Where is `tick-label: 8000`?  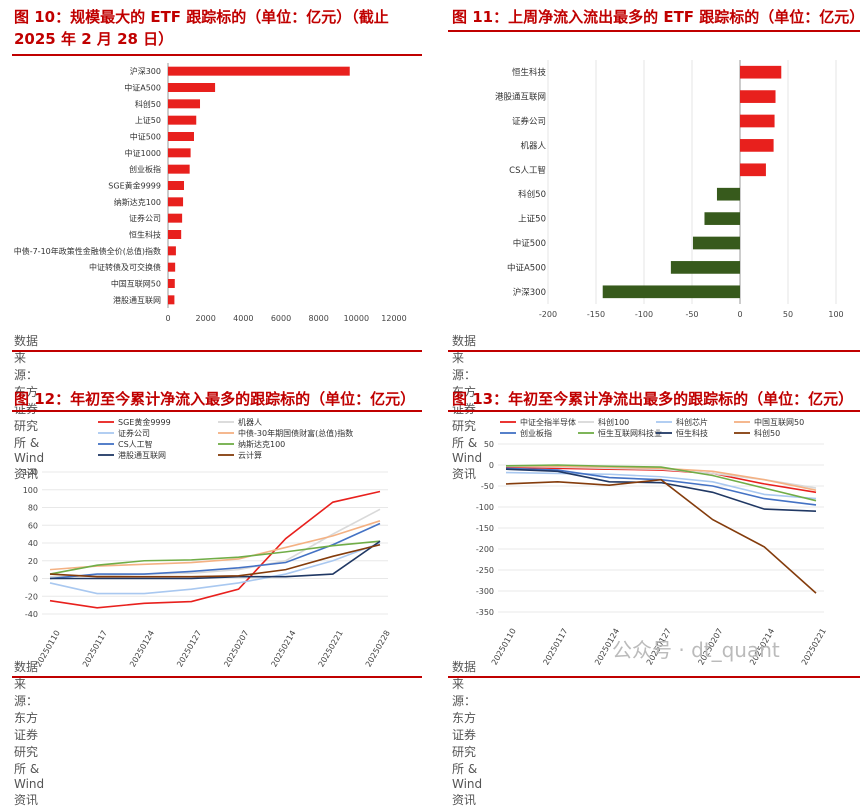 tick-label: 8000 is located at coordinates (318, 318).